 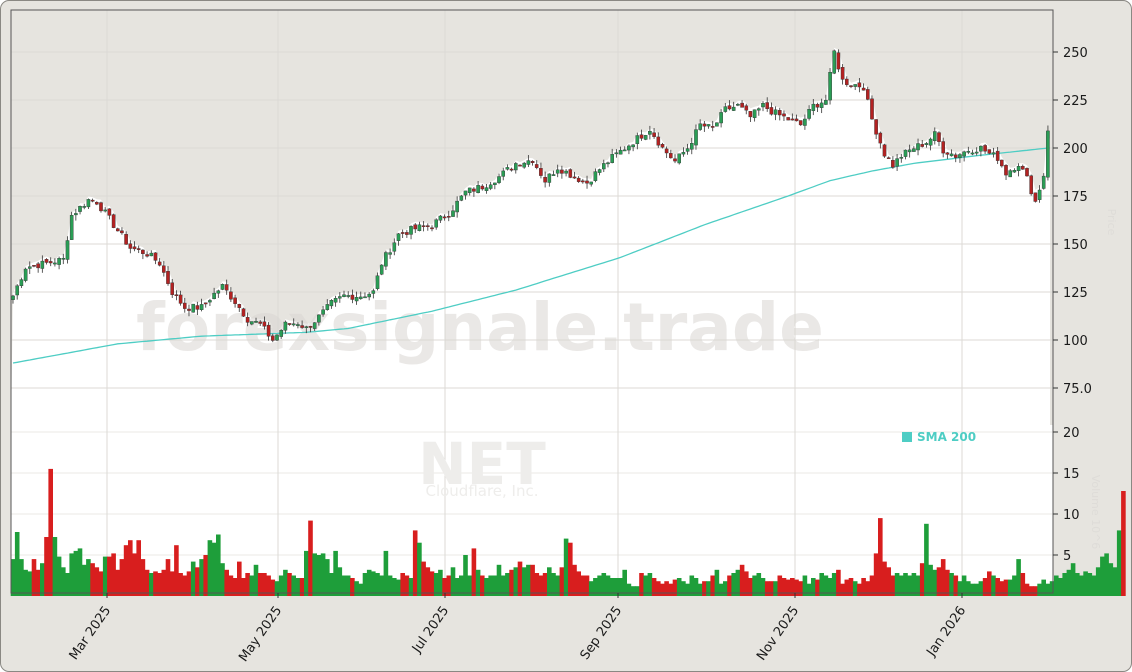 What do you see at coordinates (1075, 149) in the screenshot?
I see `price-tick-label: 200` at bounding box center [1075, 149].